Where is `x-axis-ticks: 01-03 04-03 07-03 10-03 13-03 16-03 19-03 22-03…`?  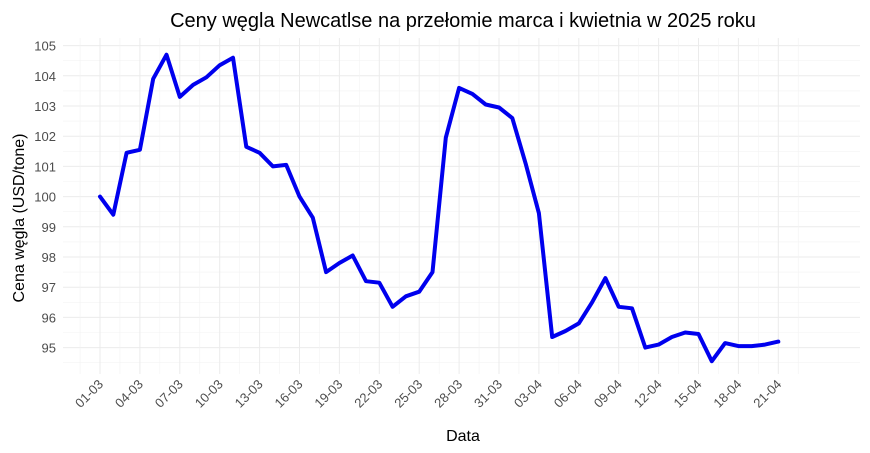 x-axis-ticks: 01-03 04-03 07-03 10-03 13-03 16-03 19-03 22-03… is located at coordinates (428, 394).